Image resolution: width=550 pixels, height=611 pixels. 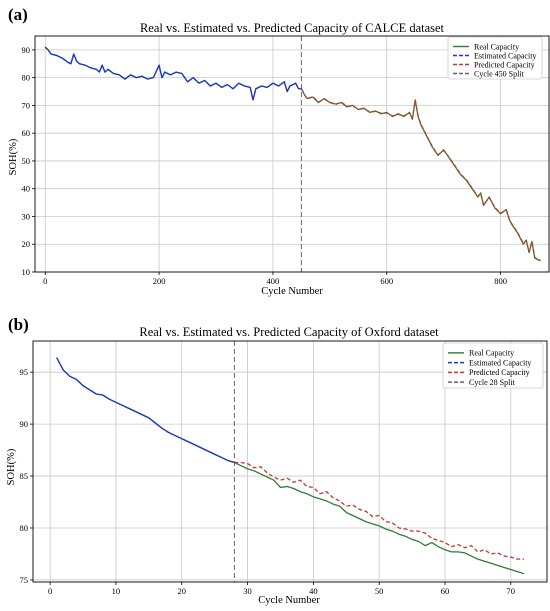 I want to click on y-tick-label: 10, so click(x=26, y=272).